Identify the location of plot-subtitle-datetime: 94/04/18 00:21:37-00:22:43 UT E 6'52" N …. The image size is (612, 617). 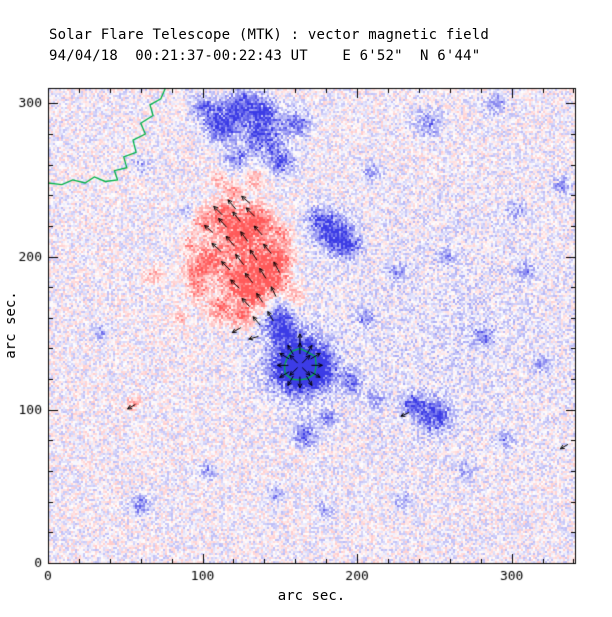
(265, 56).